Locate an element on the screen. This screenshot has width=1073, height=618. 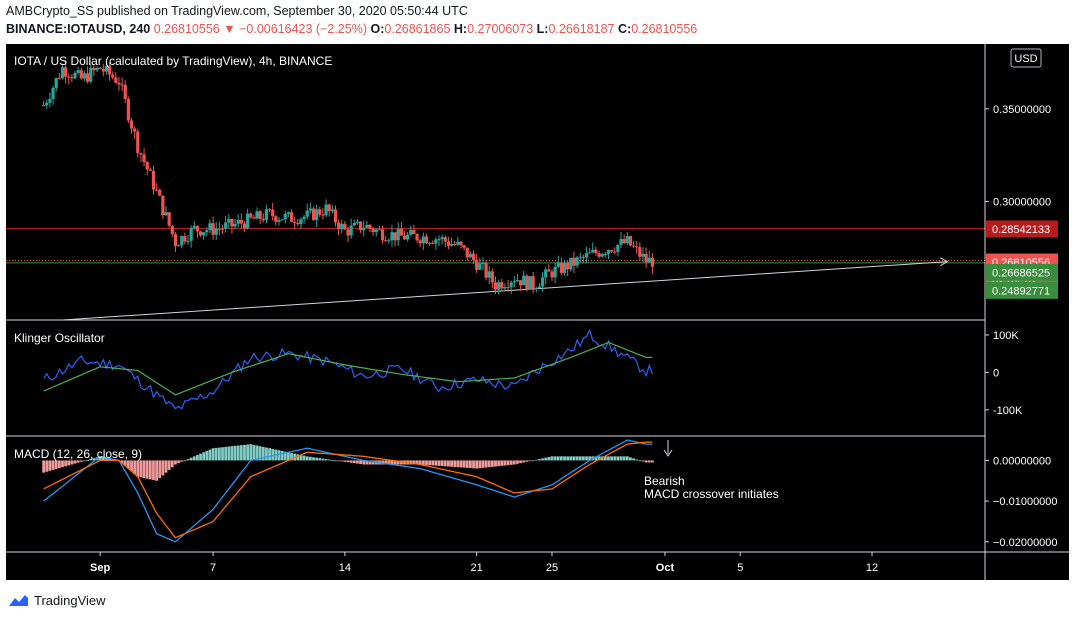
high-label: H: is located at coordinates (460, 29).